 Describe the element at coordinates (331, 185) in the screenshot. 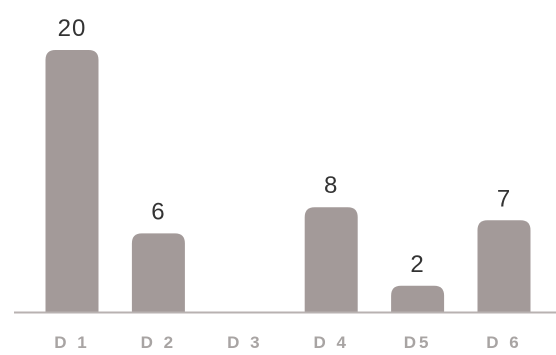

I see `value-label-4: 8` at that location.